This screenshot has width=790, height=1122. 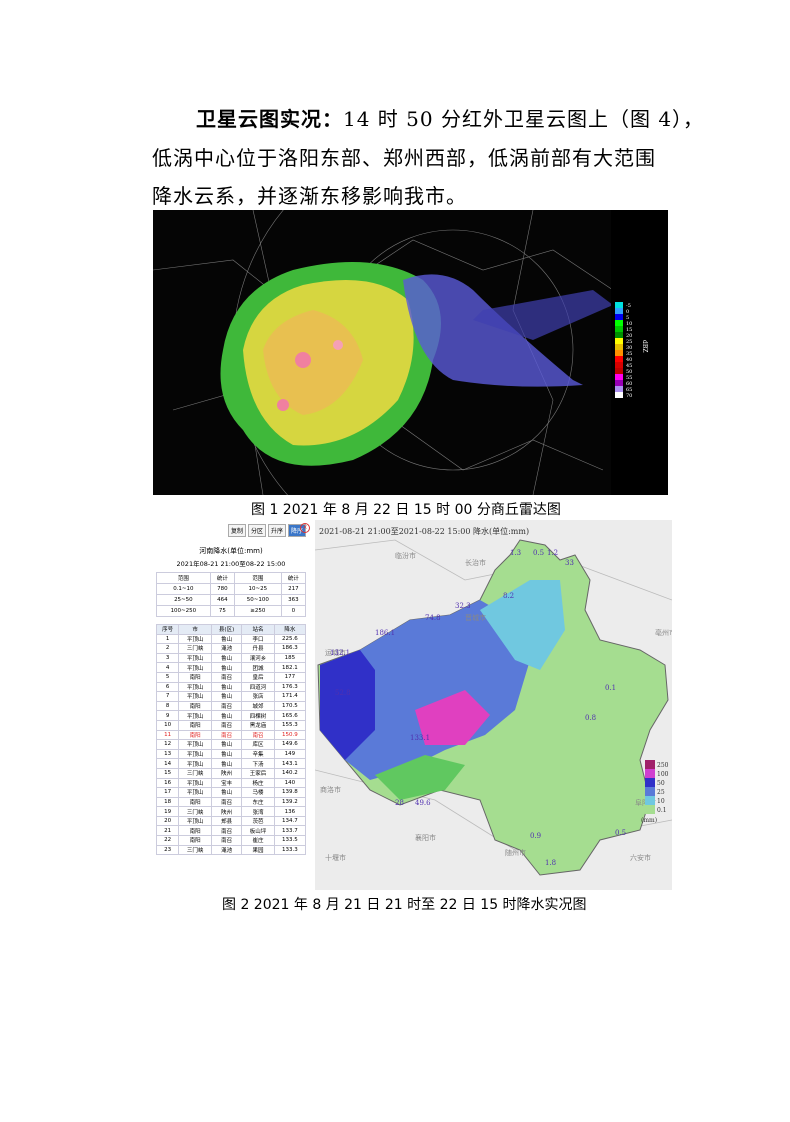 I want to click on legend-label: 50, so click(x=629, y=372).